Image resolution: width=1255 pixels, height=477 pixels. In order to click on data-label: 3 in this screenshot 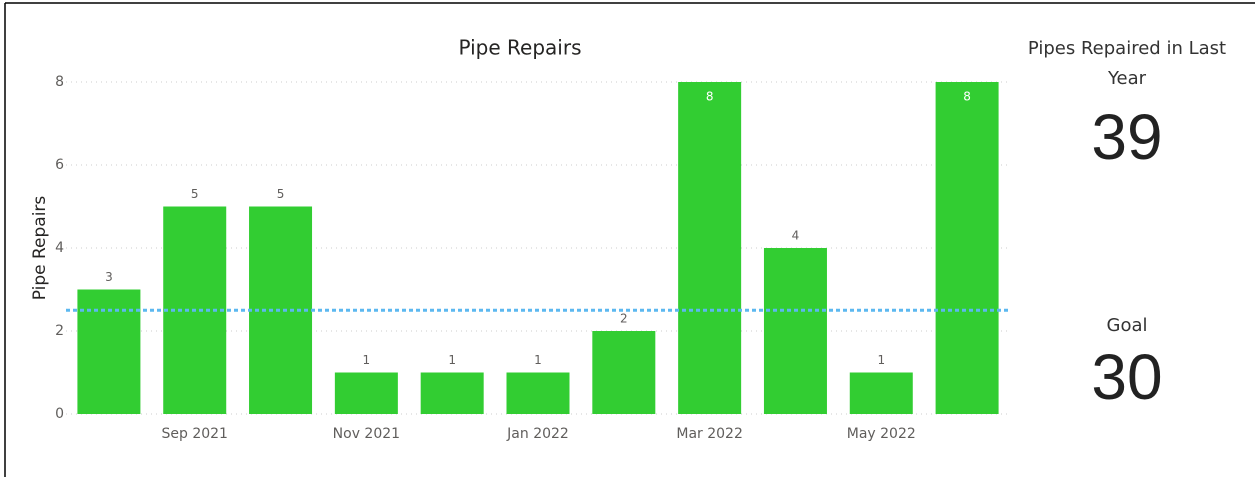, I will do `click(109, 277)`.